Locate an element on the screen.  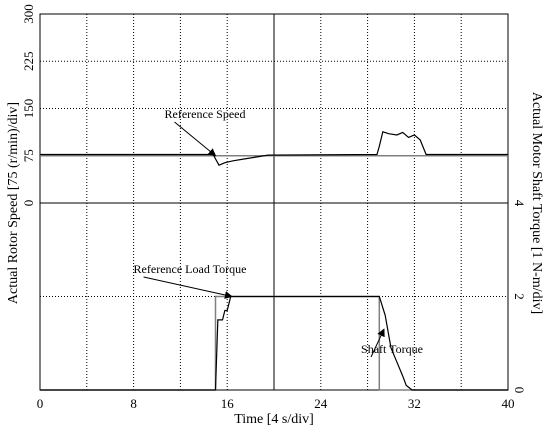
series-line is located at coordinates (274, 148).